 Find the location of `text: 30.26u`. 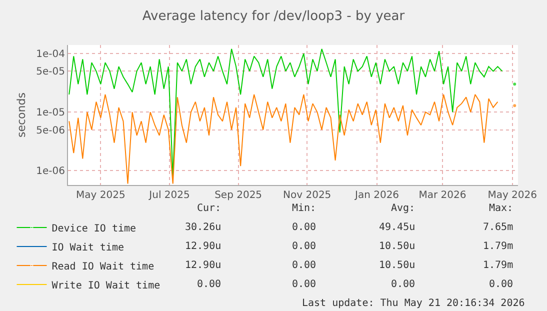

text: 30.26u is located at coordinates (203, 227).